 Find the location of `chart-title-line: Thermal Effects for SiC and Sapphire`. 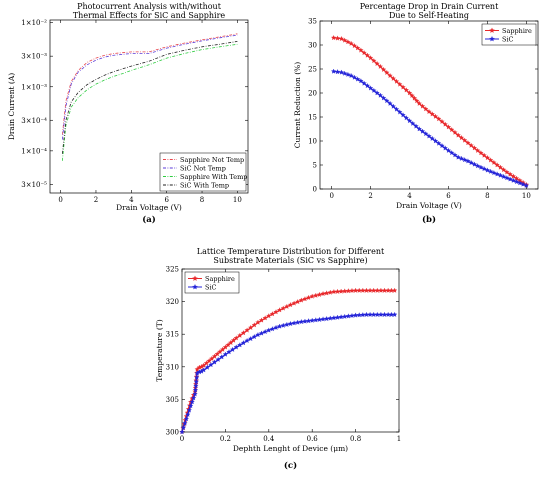

chart-title-line: Thermal Effects for SiC and Sapphire is located at coordinates (149, 15).